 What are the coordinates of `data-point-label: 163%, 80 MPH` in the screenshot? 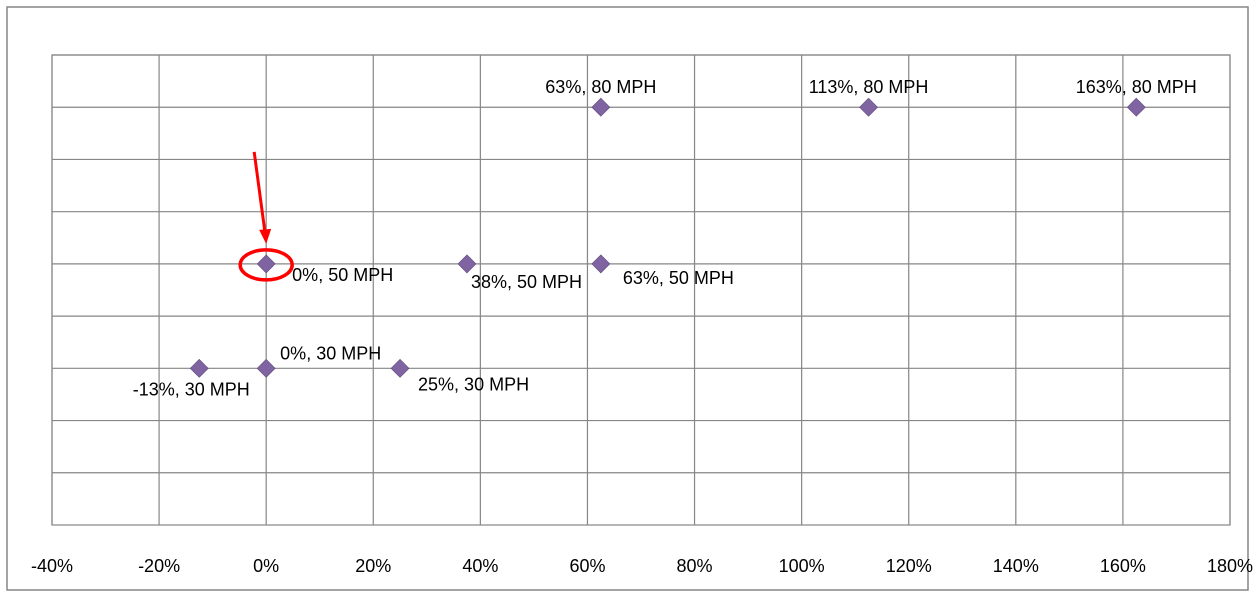 It's located at (1136, 87).